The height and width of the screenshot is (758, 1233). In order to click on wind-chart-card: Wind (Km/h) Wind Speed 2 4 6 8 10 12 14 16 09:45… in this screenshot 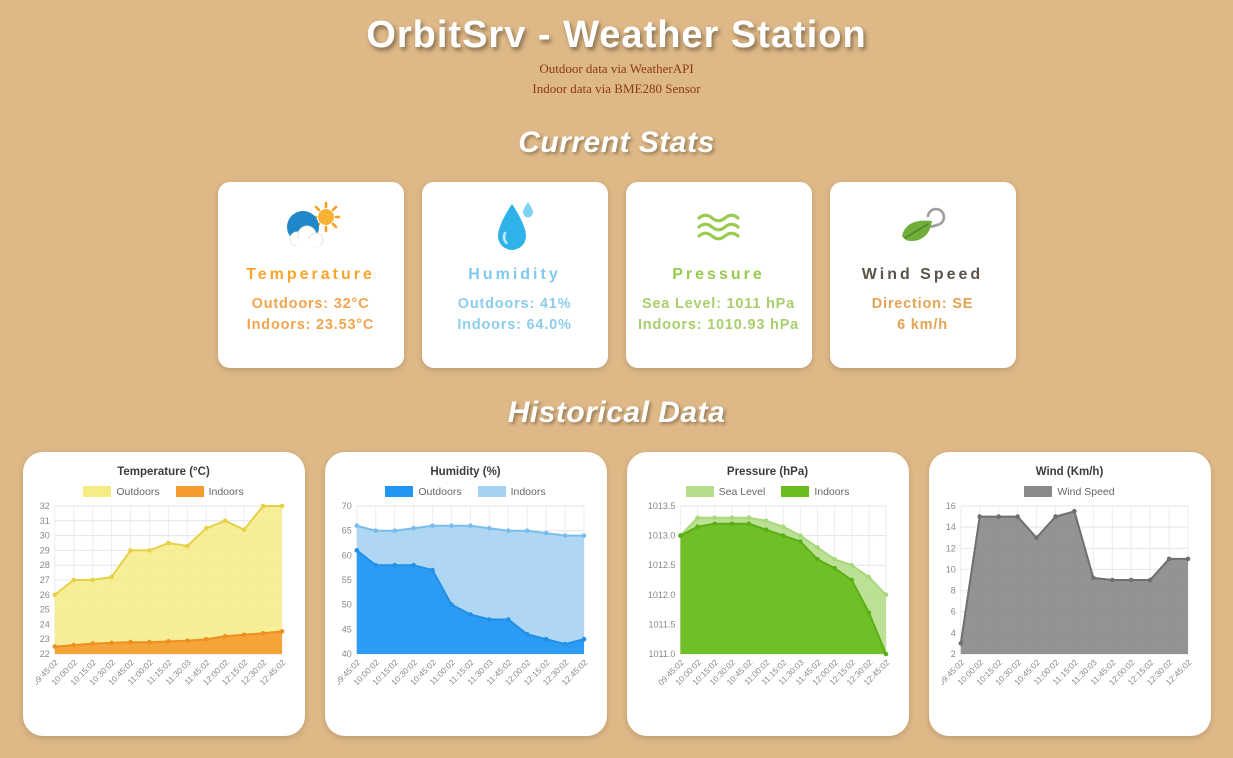, I will do `click(1069, 593)`.